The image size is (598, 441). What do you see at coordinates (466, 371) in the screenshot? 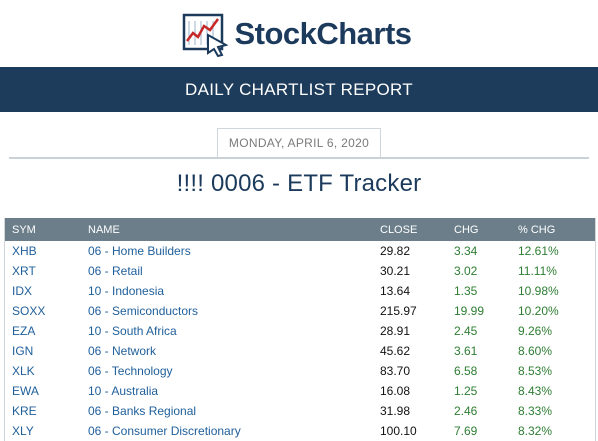
I see `change-value: 6.58` at bounding box center [466, 371].